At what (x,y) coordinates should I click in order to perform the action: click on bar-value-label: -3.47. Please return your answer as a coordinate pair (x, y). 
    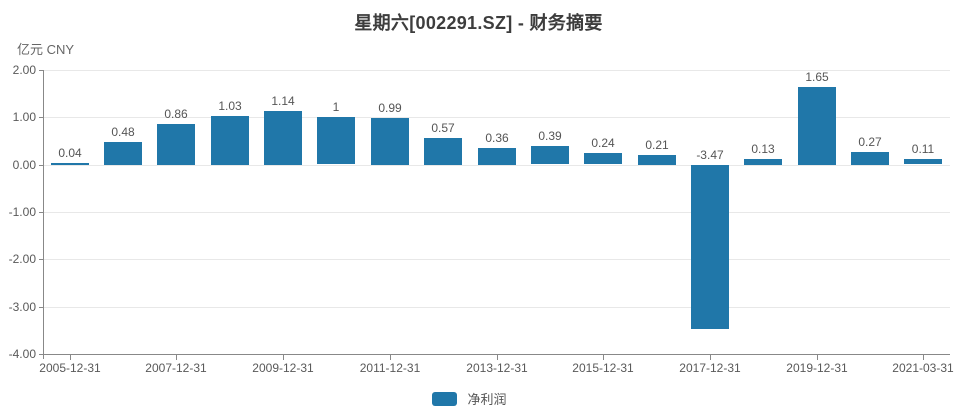
    Looking at the image, I should click on (710, 155).